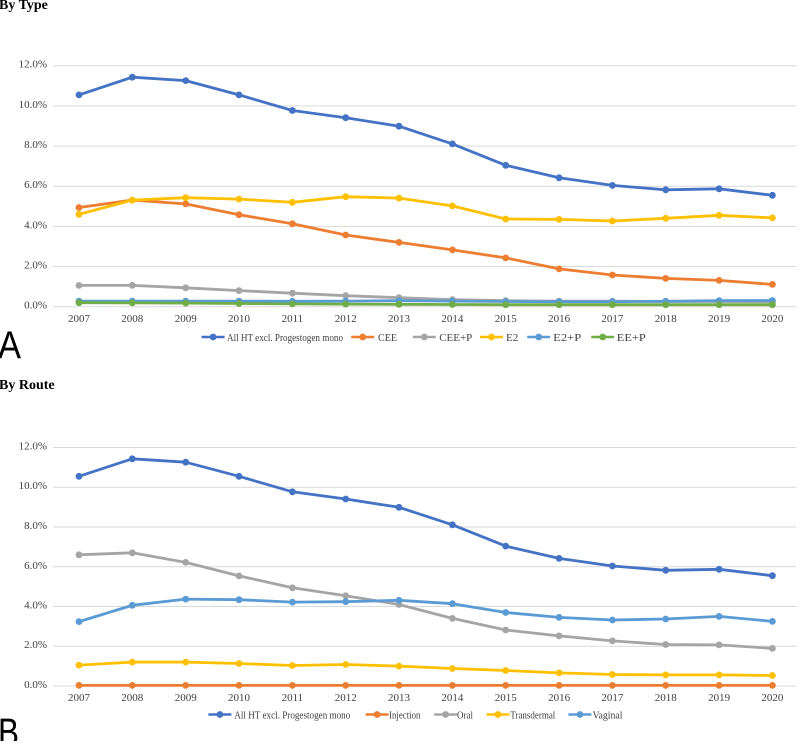  I want to click on svg-text: B, so click(9, 726).